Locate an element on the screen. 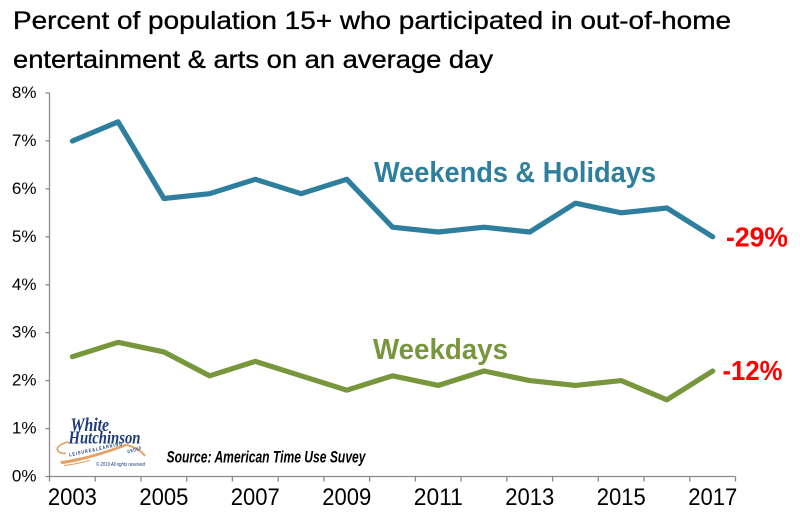  svg-text: 3% is located at coordinates (24, 332).